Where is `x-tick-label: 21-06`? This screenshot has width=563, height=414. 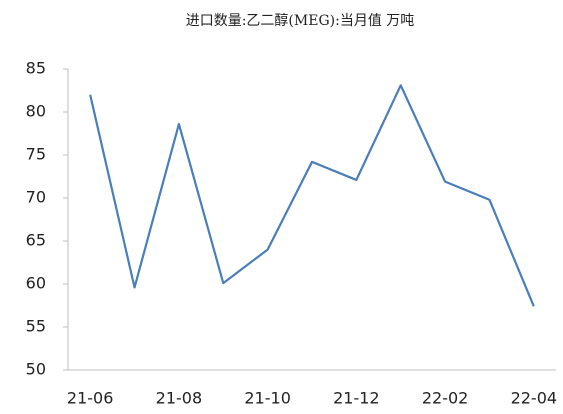 x-tick-label: 21-06 is located at coordinates (90, 398).